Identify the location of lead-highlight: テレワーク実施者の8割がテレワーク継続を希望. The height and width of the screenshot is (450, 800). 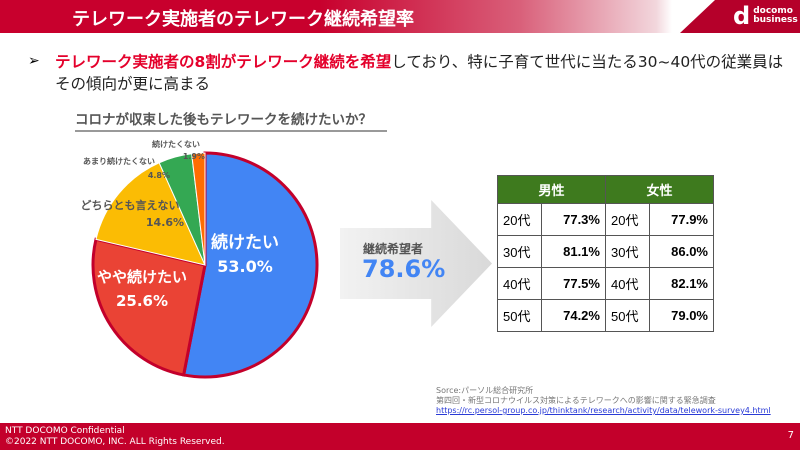
(223, 62).